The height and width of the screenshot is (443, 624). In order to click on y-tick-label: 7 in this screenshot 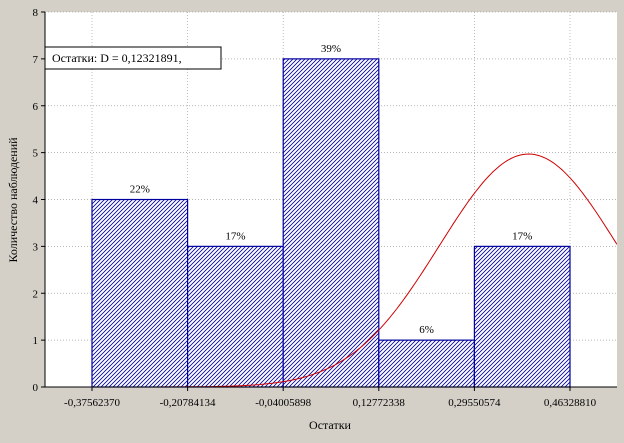, I will do `click(36, 60)`.